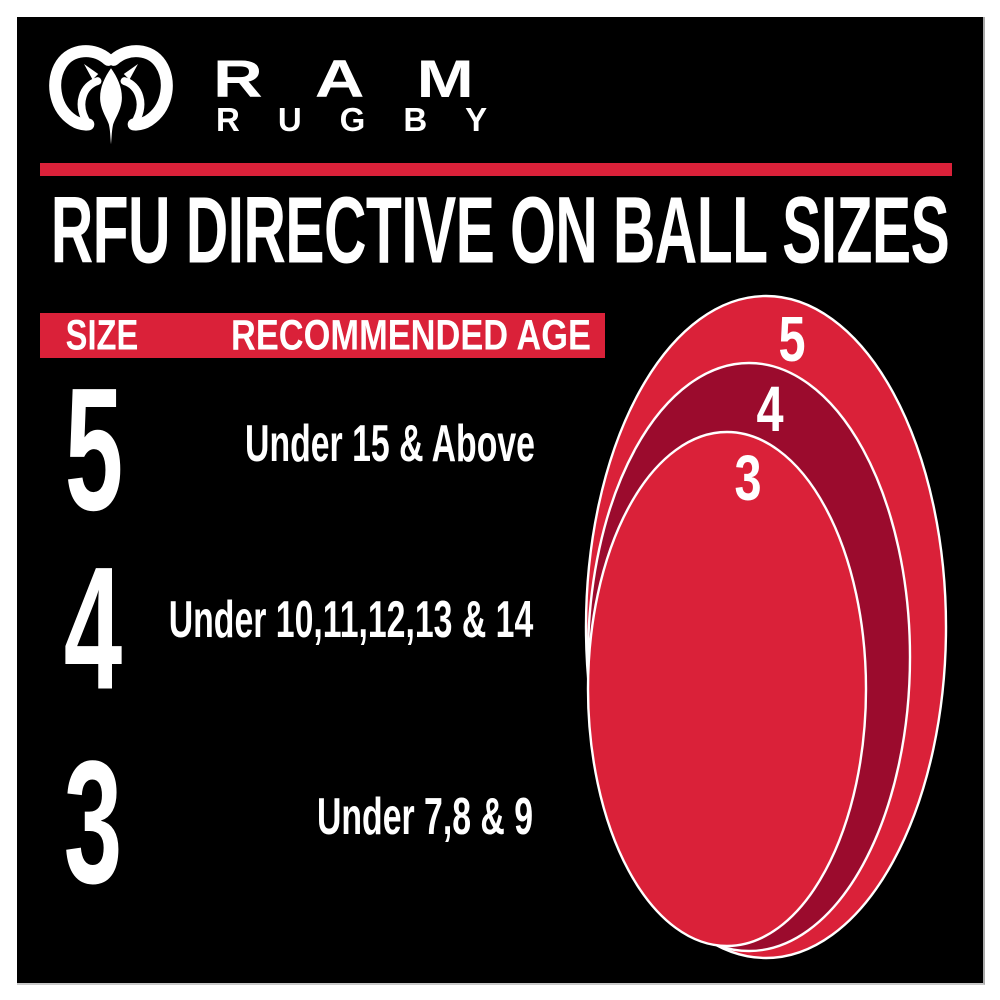 This screenshot has width=1000, height=1000. Describe the element at coordinates (769, 410) in the screenshot. I see `ball-label-4: 4` at that location.